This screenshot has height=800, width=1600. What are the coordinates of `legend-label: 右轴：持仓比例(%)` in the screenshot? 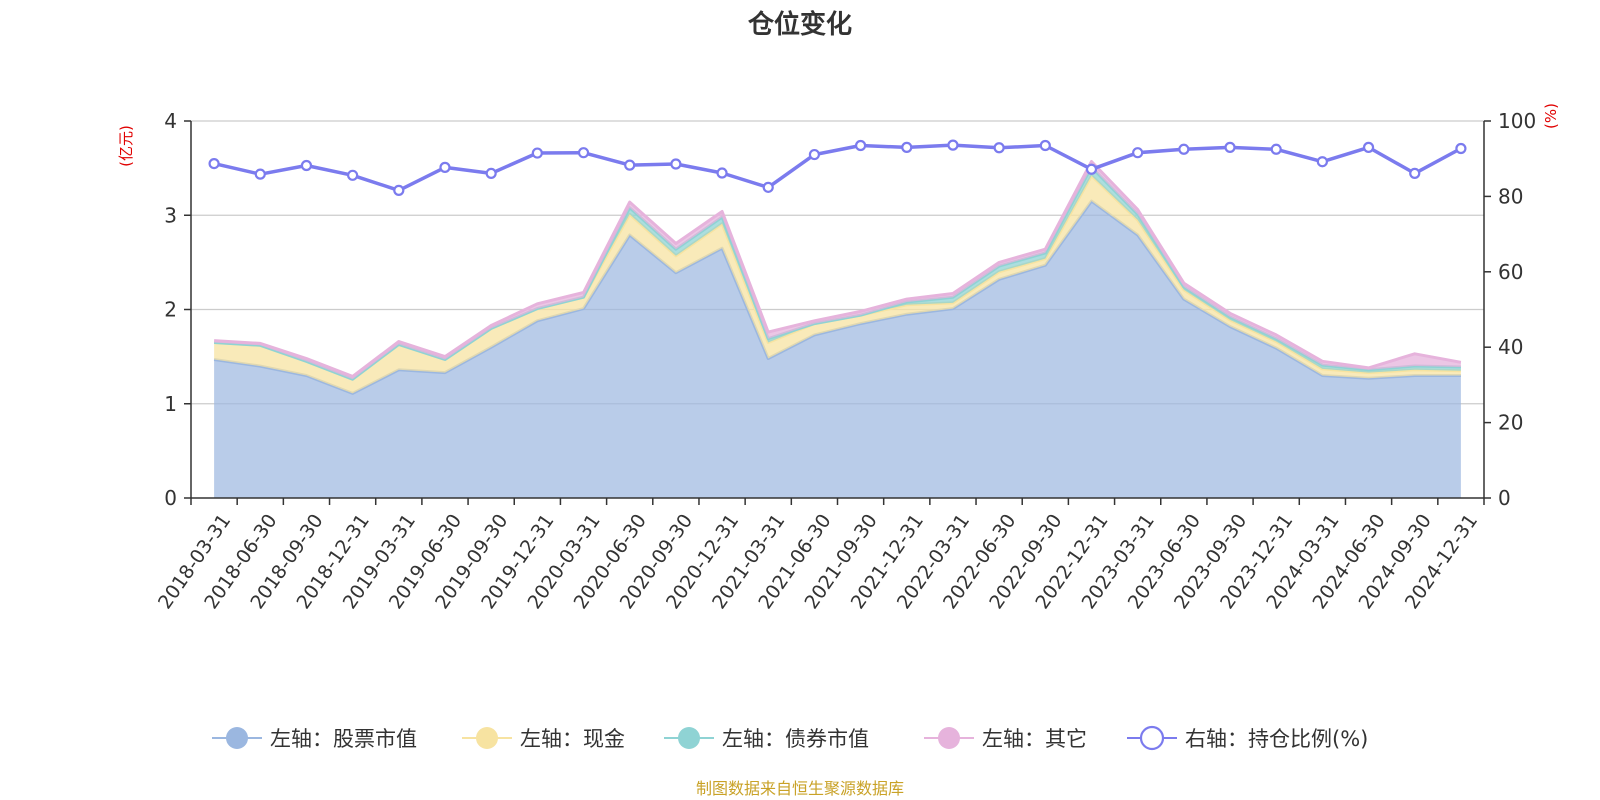 It's located at (1276, 739).